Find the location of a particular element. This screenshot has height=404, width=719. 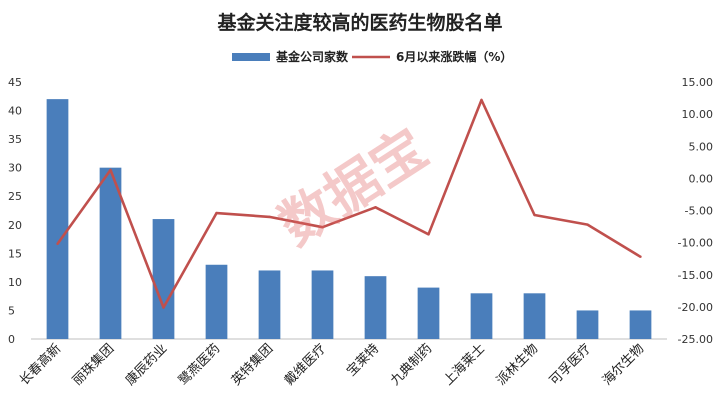

legend-bar-label: 基金公司家数 is located at coordinates (312, 56).